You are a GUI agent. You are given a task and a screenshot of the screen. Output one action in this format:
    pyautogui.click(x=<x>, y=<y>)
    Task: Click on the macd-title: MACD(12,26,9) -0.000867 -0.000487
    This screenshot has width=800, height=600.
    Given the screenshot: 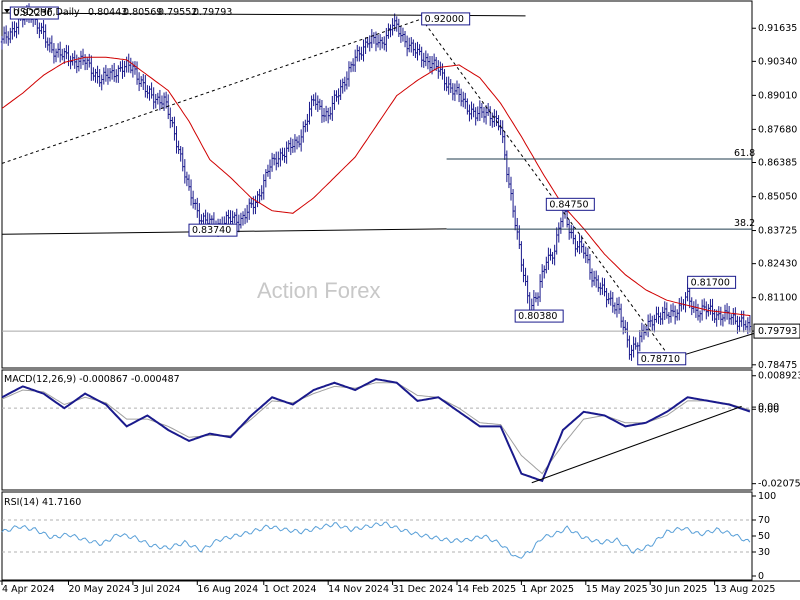 What is the action you would take?
    pyautogui.click(x=92, y=379)
    